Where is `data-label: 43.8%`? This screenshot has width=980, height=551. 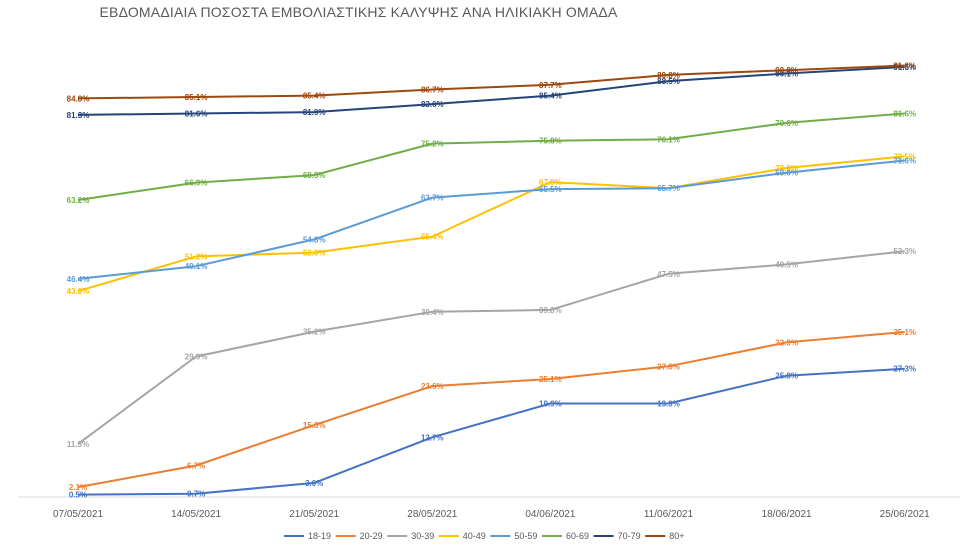
data-label: 43.8% is located at coordinates (78, 291).